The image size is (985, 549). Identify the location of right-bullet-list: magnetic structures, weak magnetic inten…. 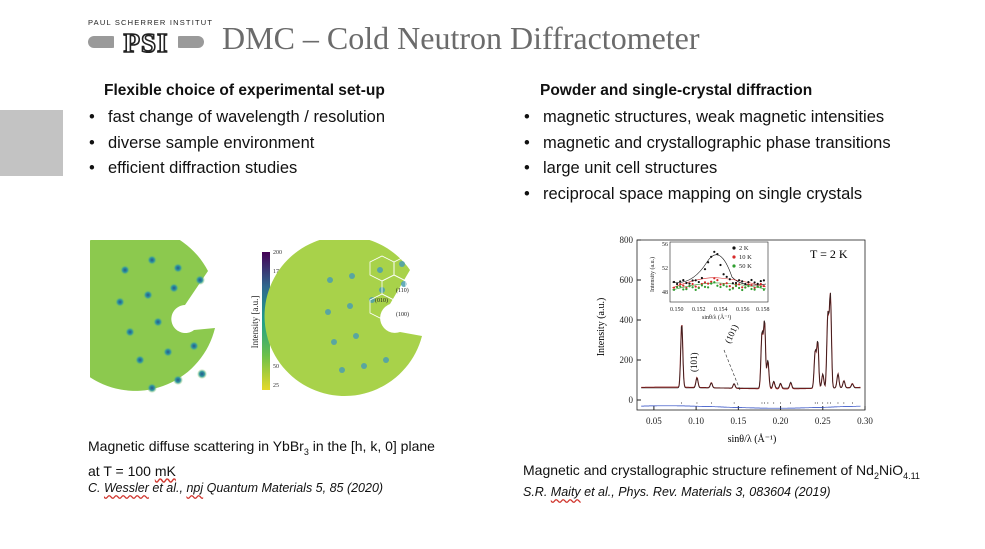
(706, 156).